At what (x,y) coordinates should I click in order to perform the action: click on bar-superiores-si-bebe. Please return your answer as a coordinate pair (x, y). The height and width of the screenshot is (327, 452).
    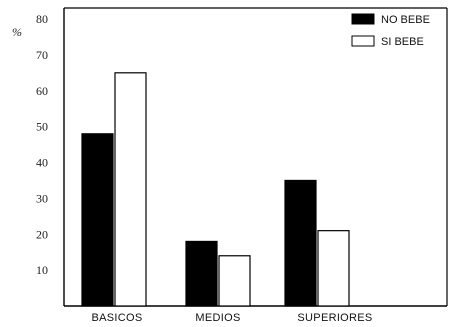
    Looking at the image, I should click on (333, 268).